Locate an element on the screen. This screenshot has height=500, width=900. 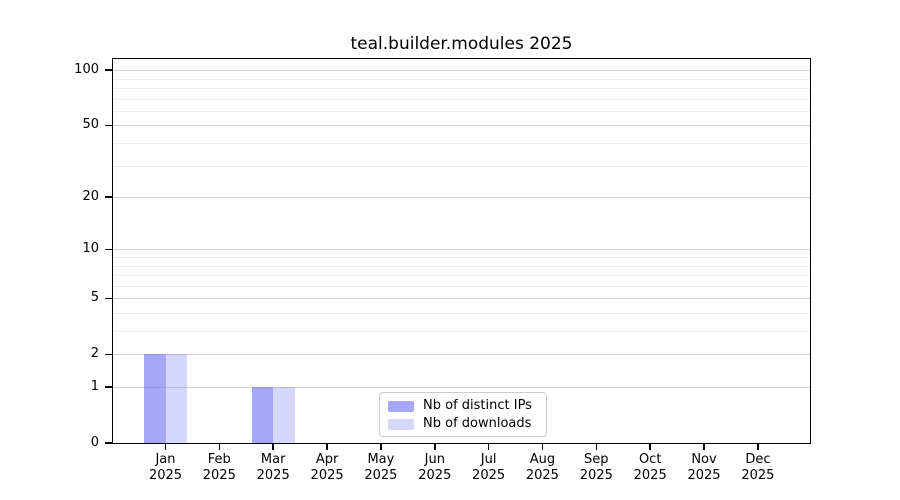
x-axis-tick-label: Jun 2025 is located at coordinates (435, 467).